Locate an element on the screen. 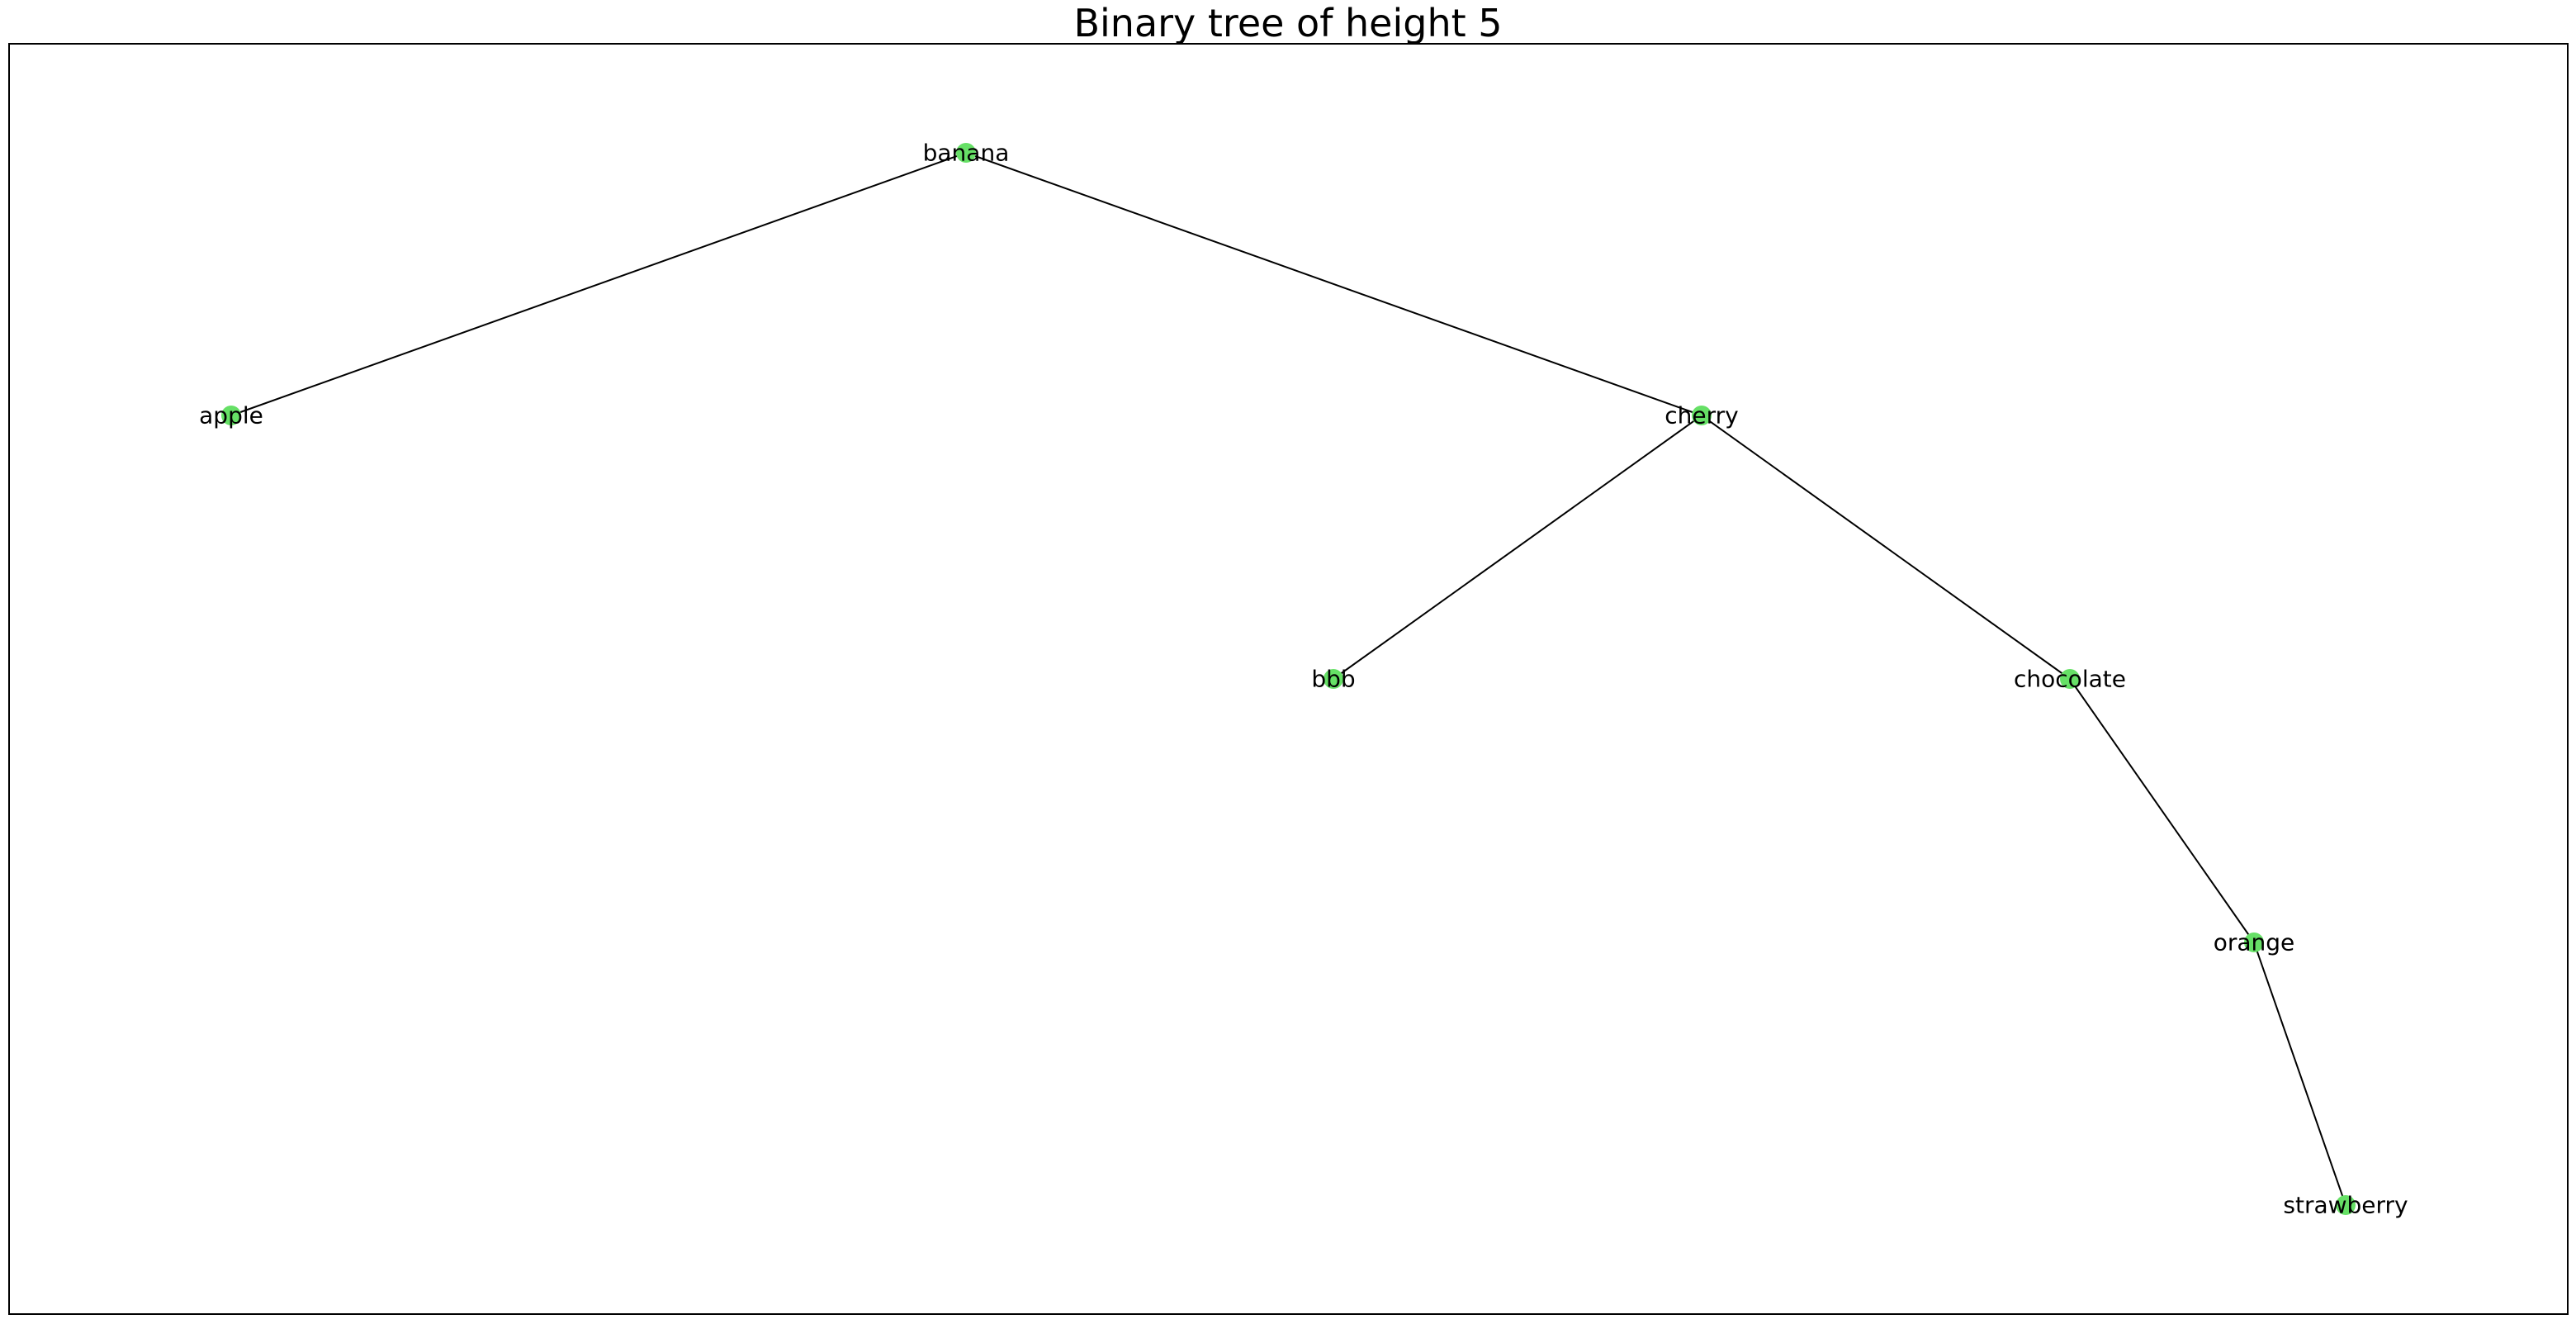 This screenshot has width=2576, height=1324. node-dot-chocolate is located at coordinates (2070, 679).